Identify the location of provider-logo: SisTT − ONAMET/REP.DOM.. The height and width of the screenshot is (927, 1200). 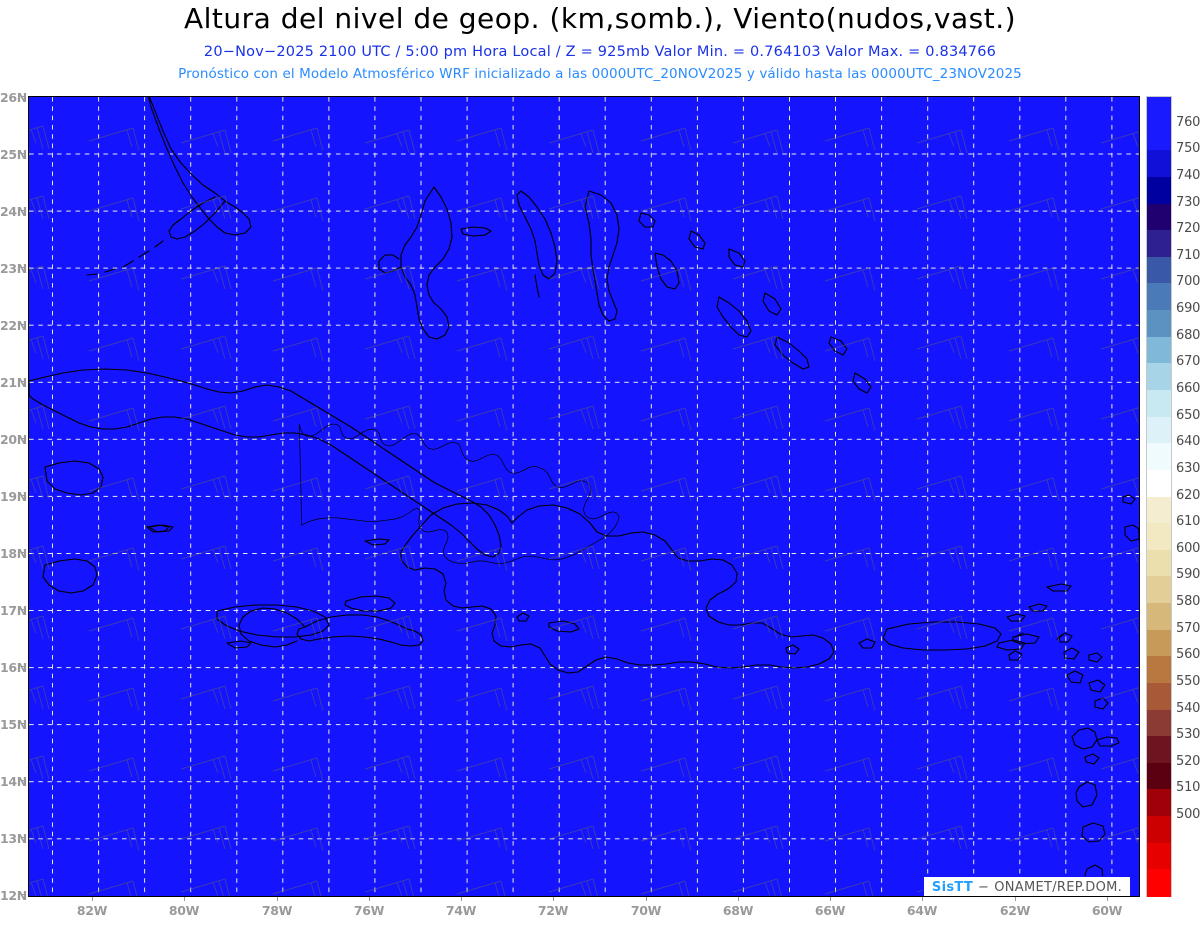
(1027, 886).